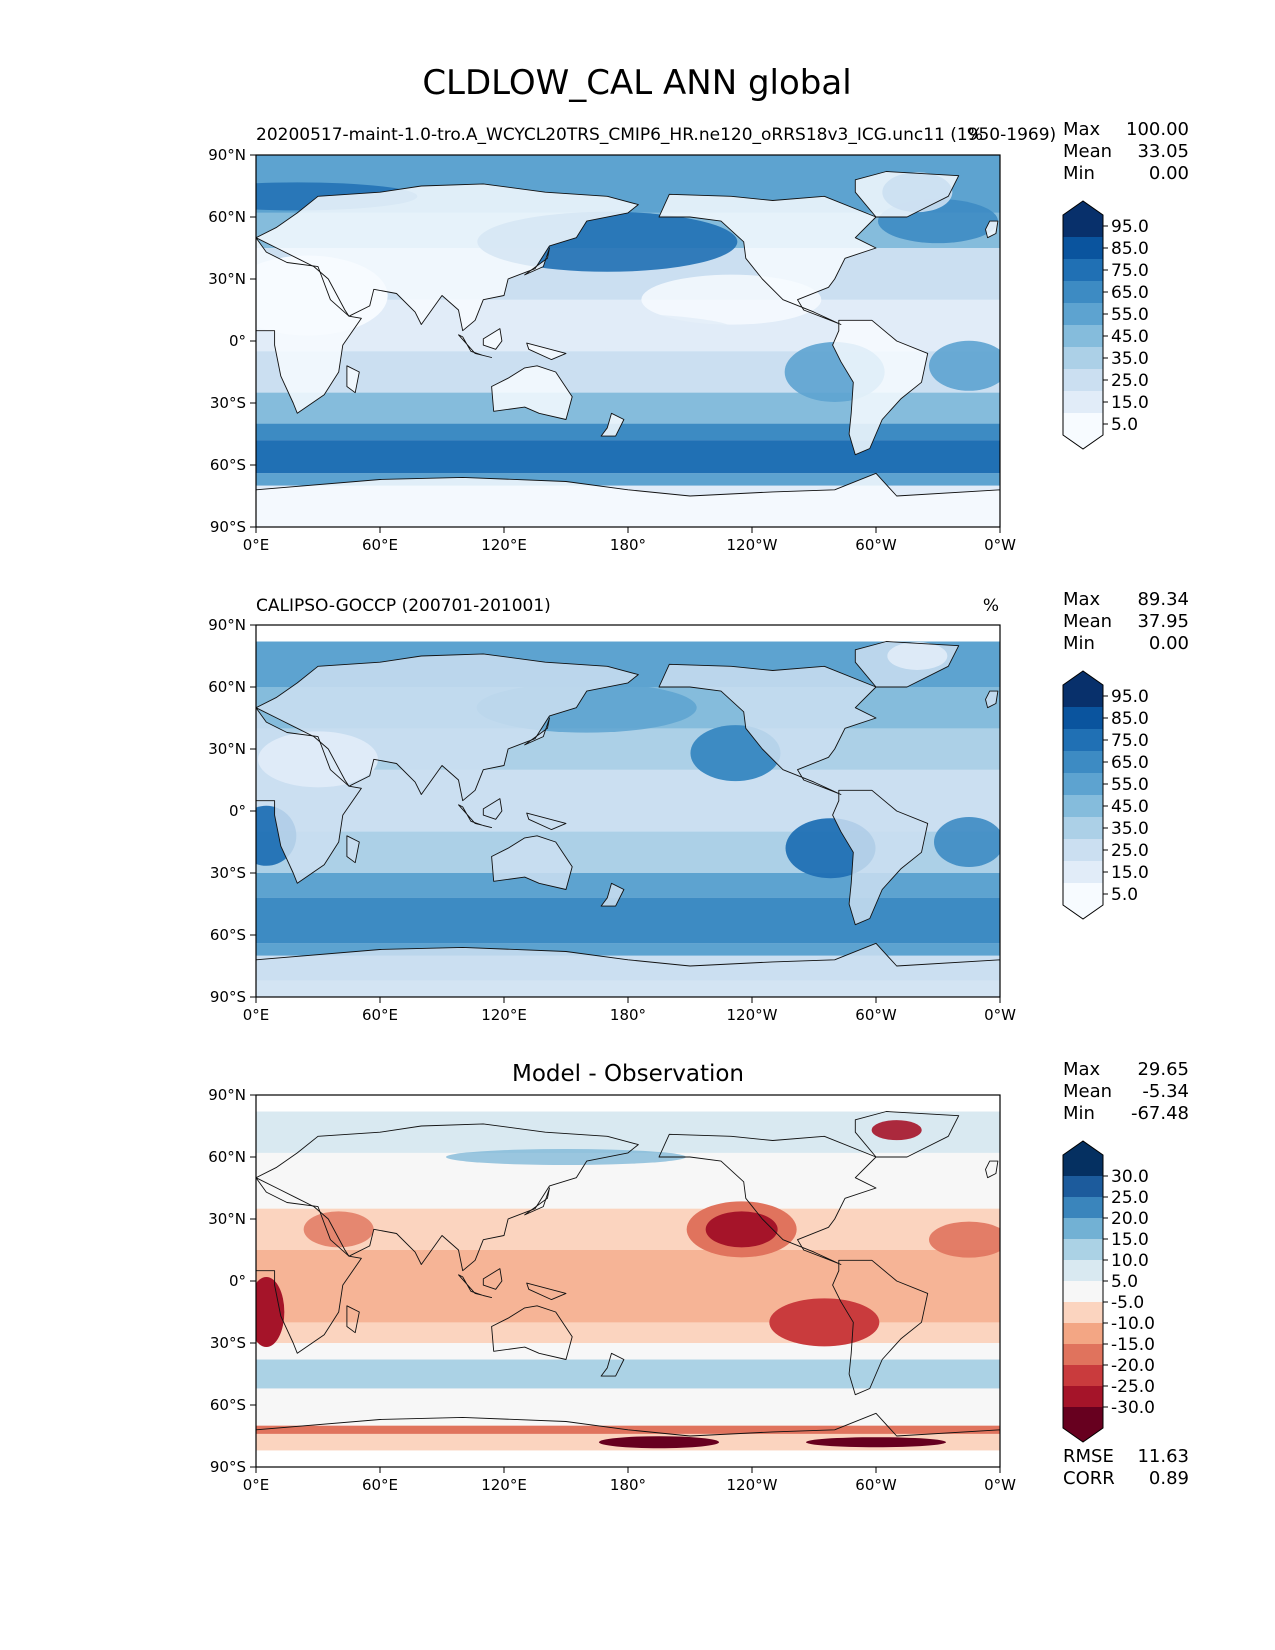  Describe the element at coordinates (227, 1095) in the screenshot. I see `y-tick-label: 90°N` at that location.